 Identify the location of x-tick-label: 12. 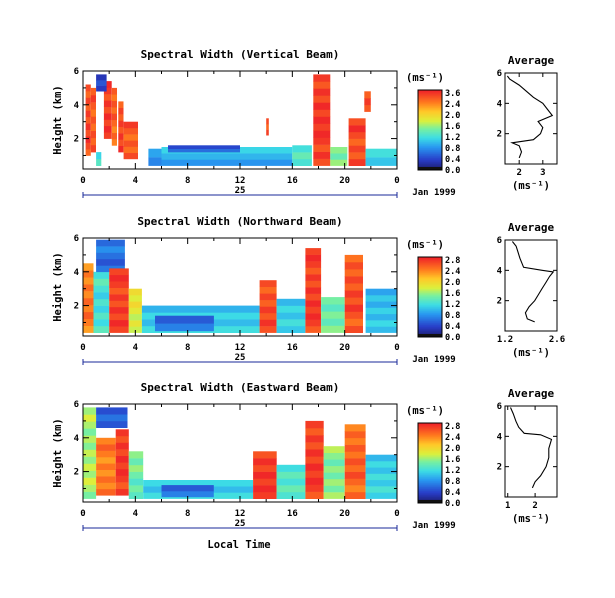
(240, 348).